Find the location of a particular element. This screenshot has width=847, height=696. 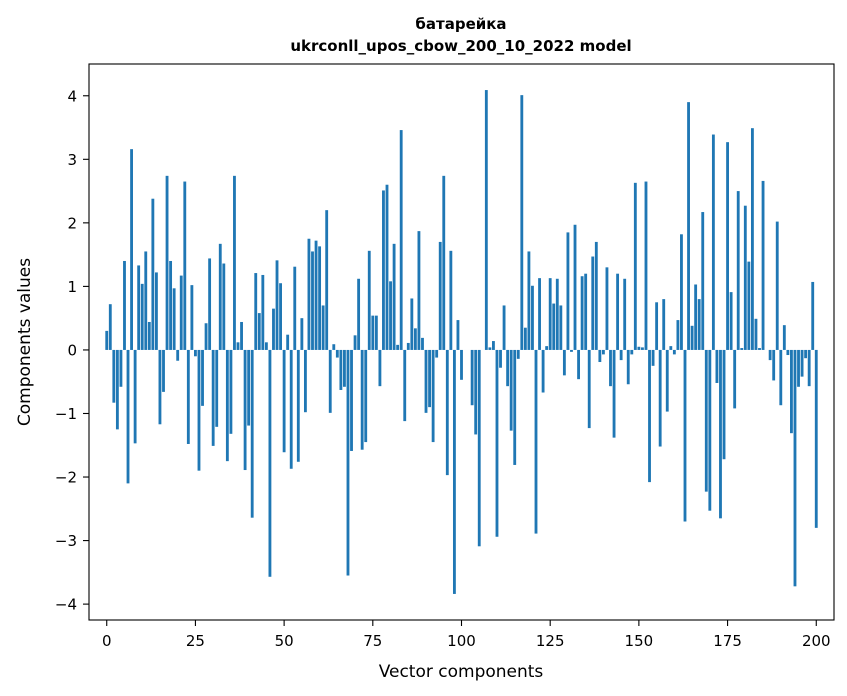

y-axis-label: Components values is located at coordinates (25, 342).